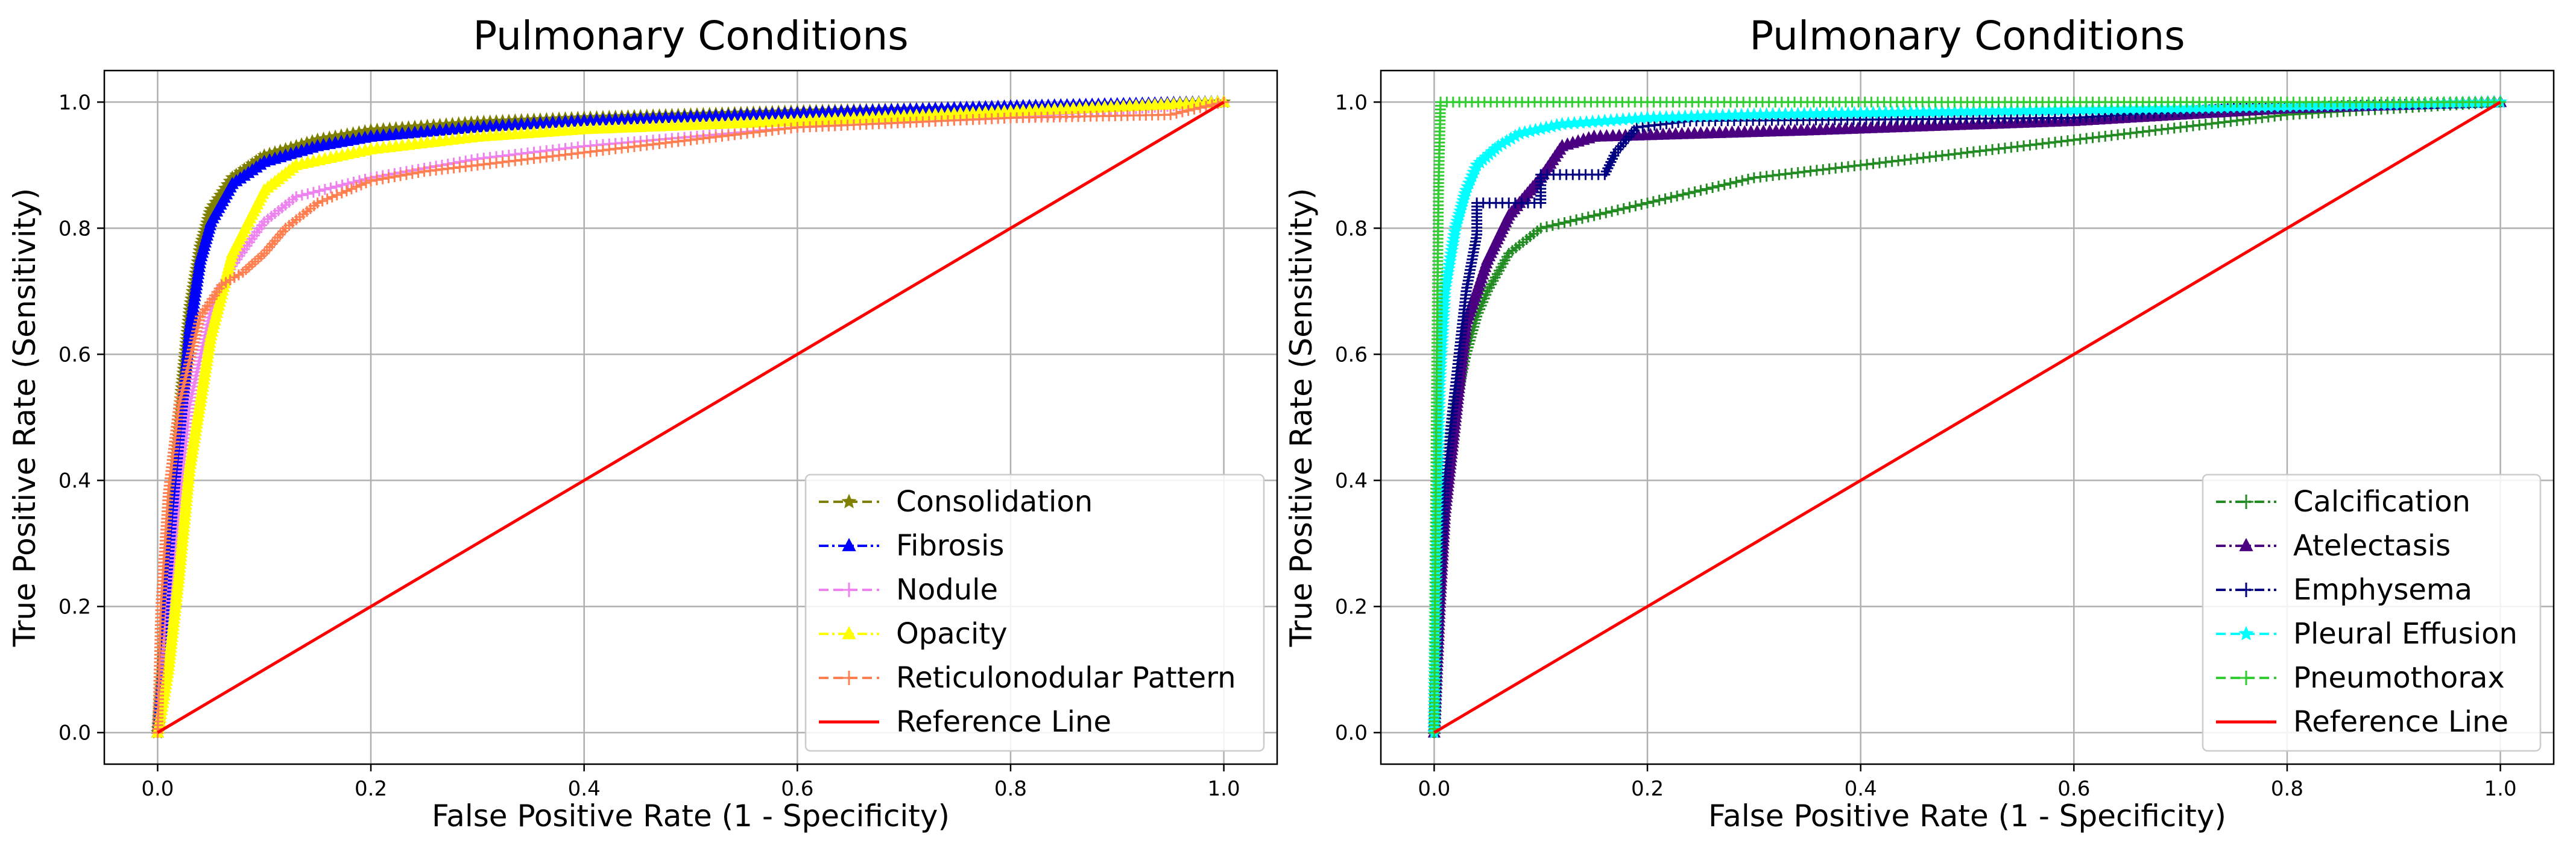 The width and height of the screenshot is (2576, 851). I want to click on legend-item-nodule: Nodule, so click(908, 590).